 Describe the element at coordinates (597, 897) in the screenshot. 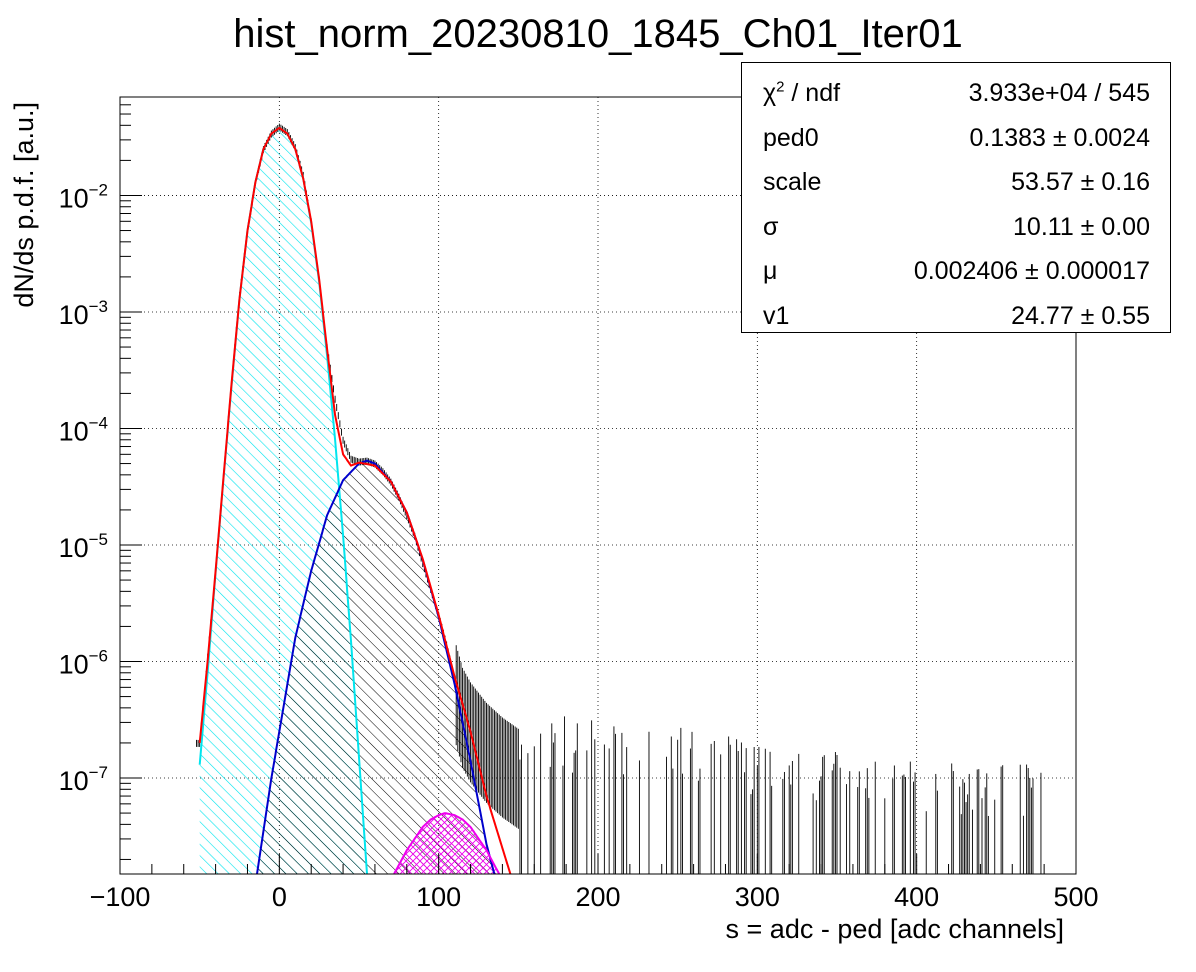

I see `x-tick-label: 200` at that location.